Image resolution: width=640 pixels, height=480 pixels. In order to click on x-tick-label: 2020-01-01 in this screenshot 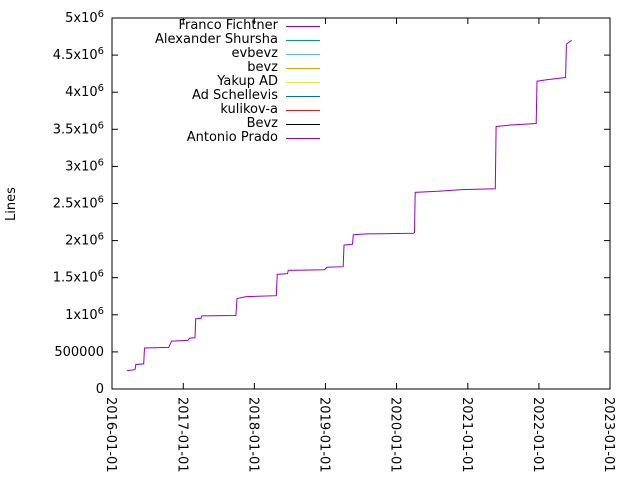, I will do `click(395, 435)`.